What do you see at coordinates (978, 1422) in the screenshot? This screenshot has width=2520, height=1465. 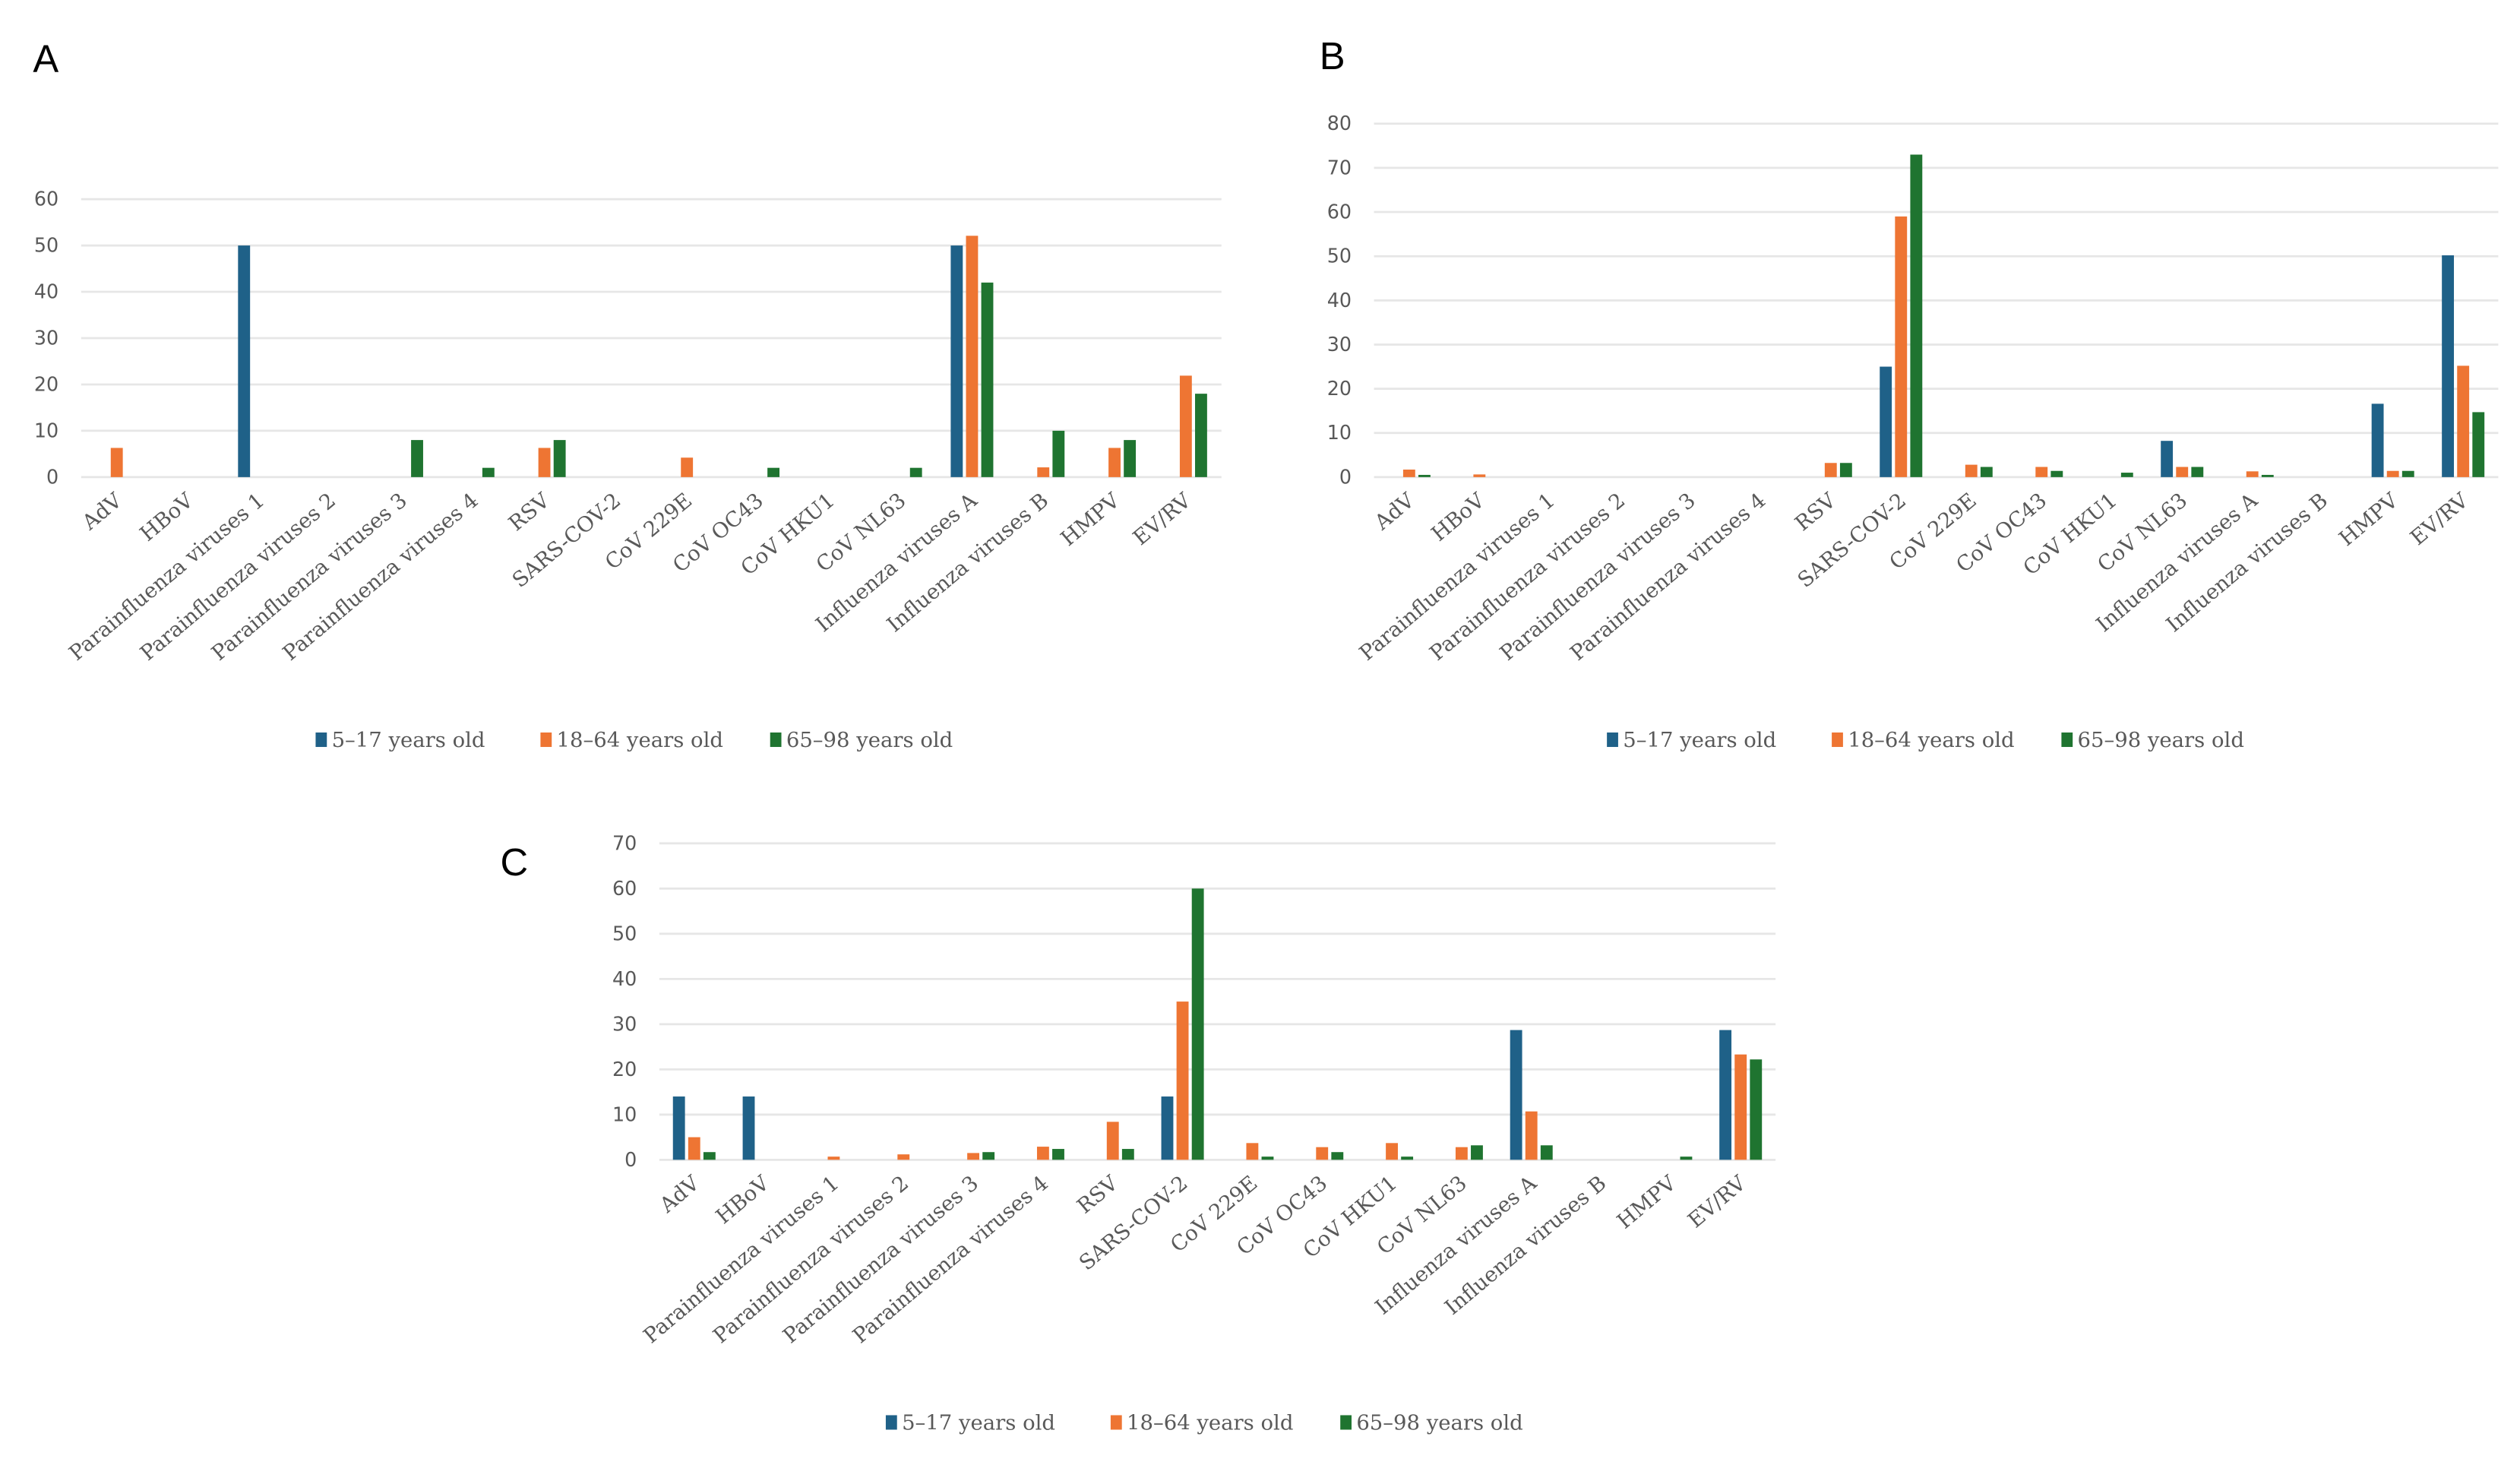 I see `legend-label: 5–17 years old` at bounding box center [978, 1422].